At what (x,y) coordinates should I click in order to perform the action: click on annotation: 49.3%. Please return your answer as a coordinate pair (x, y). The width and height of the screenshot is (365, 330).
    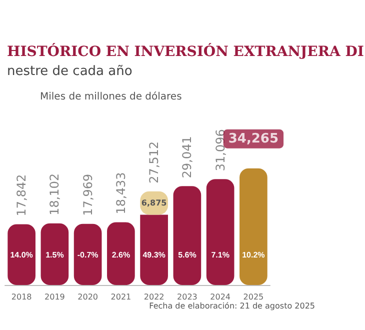
    Looking at the image, I should click on (154, 255).